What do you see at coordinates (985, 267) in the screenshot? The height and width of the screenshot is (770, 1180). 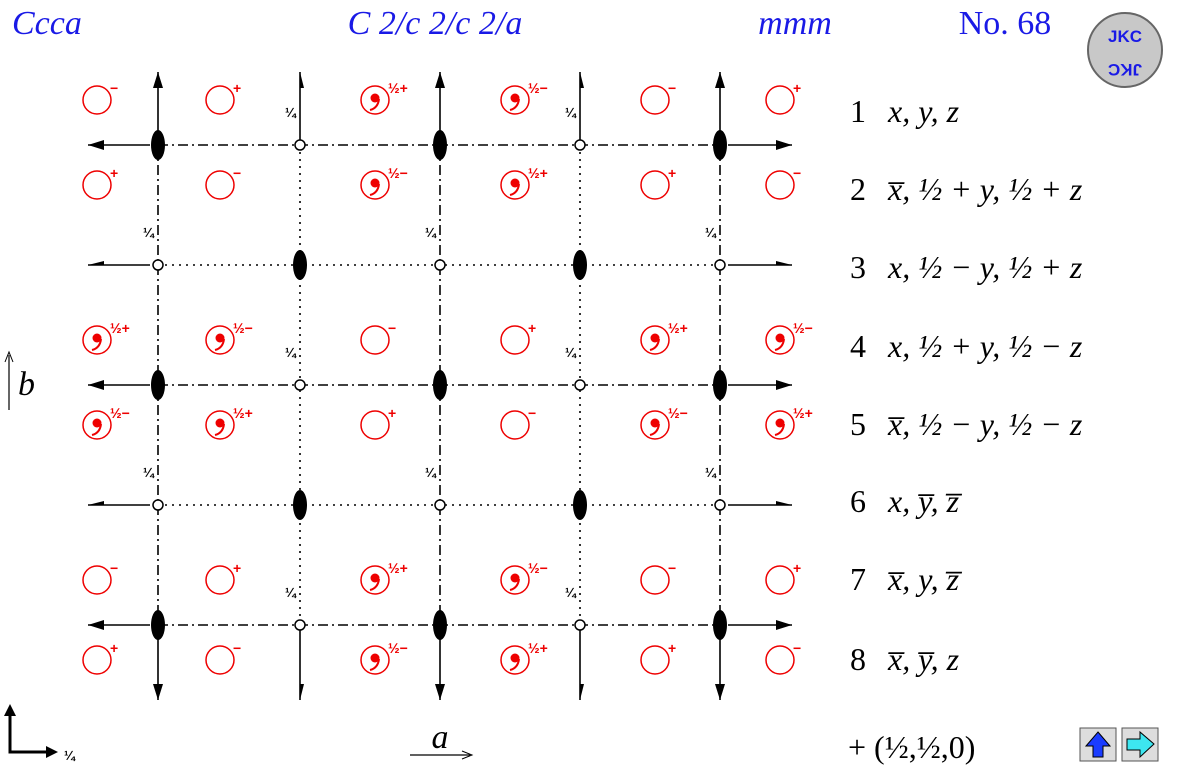 I see `position-coords: x, ½ − y, ½ + z` at bounding box center [985, 267].